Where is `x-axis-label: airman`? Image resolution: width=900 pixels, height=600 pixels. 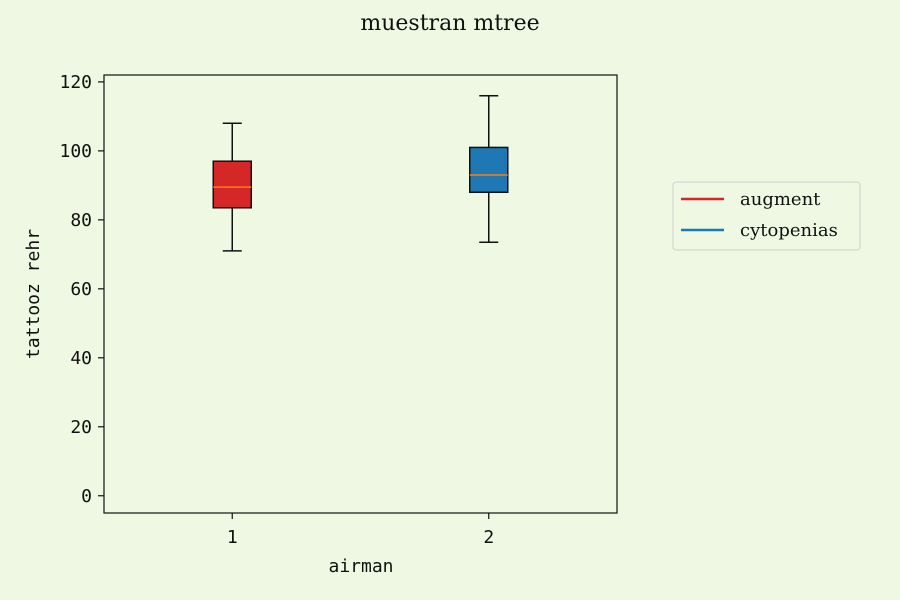
x-axis-label: airman is located at coordinates (360, 566).